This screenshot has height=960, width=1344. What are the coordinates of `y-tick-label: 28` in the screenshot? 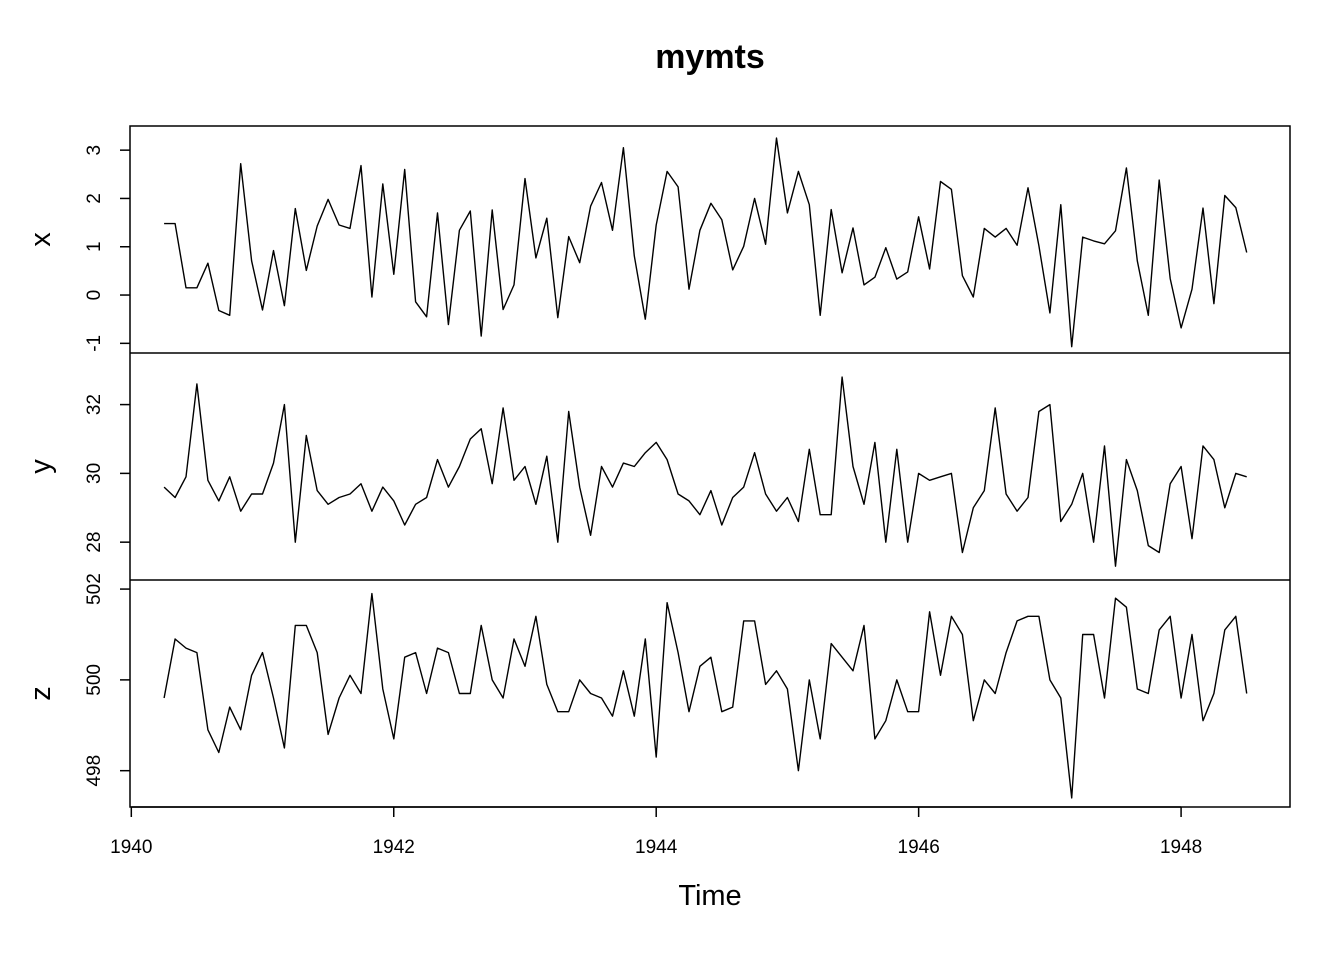 It's located at (94, 542).